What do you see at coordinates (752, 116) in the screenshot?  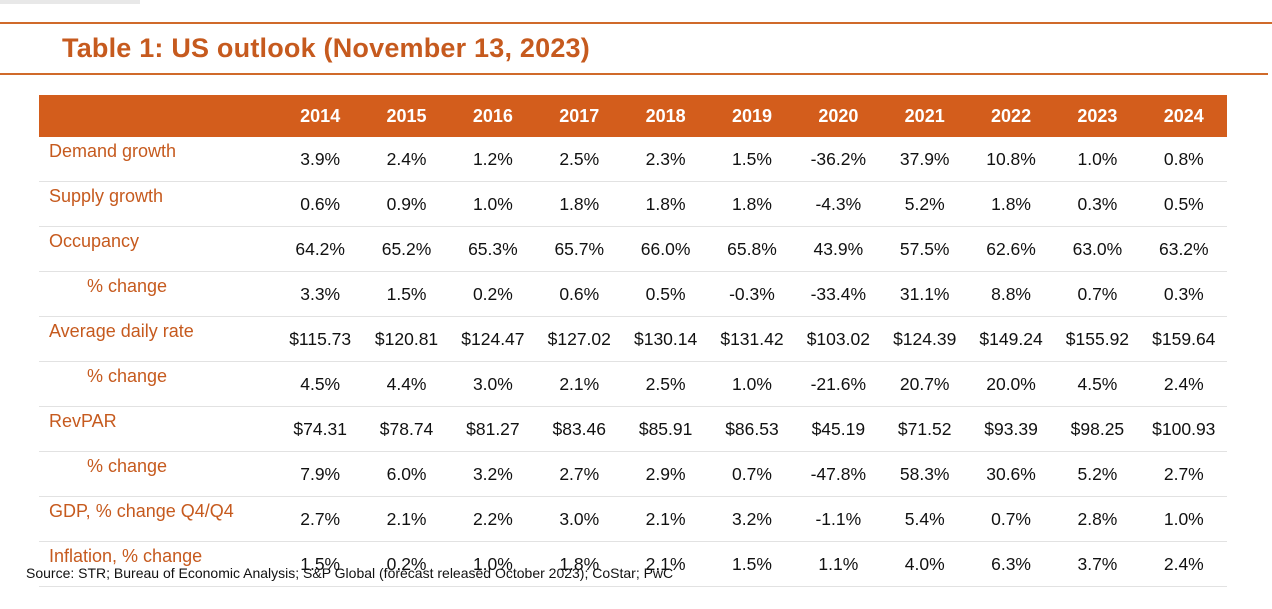 I see `column-header-year: 2019` at bounding box center [752, 116].